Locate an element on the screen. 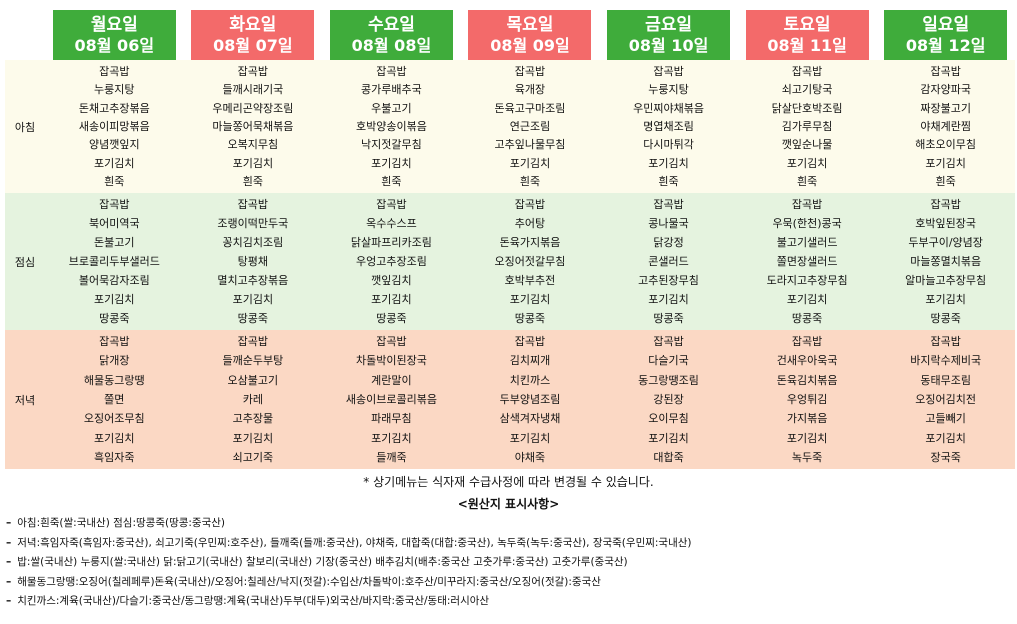 This screenshot has width=1017, height=624. lunch-column: 잡곡밥 조랭이떡만두국 꽁치김치조림 탕평채 멸치고추장볶음 포기김치 땅콩죽 is located at coordinates (253, 261).